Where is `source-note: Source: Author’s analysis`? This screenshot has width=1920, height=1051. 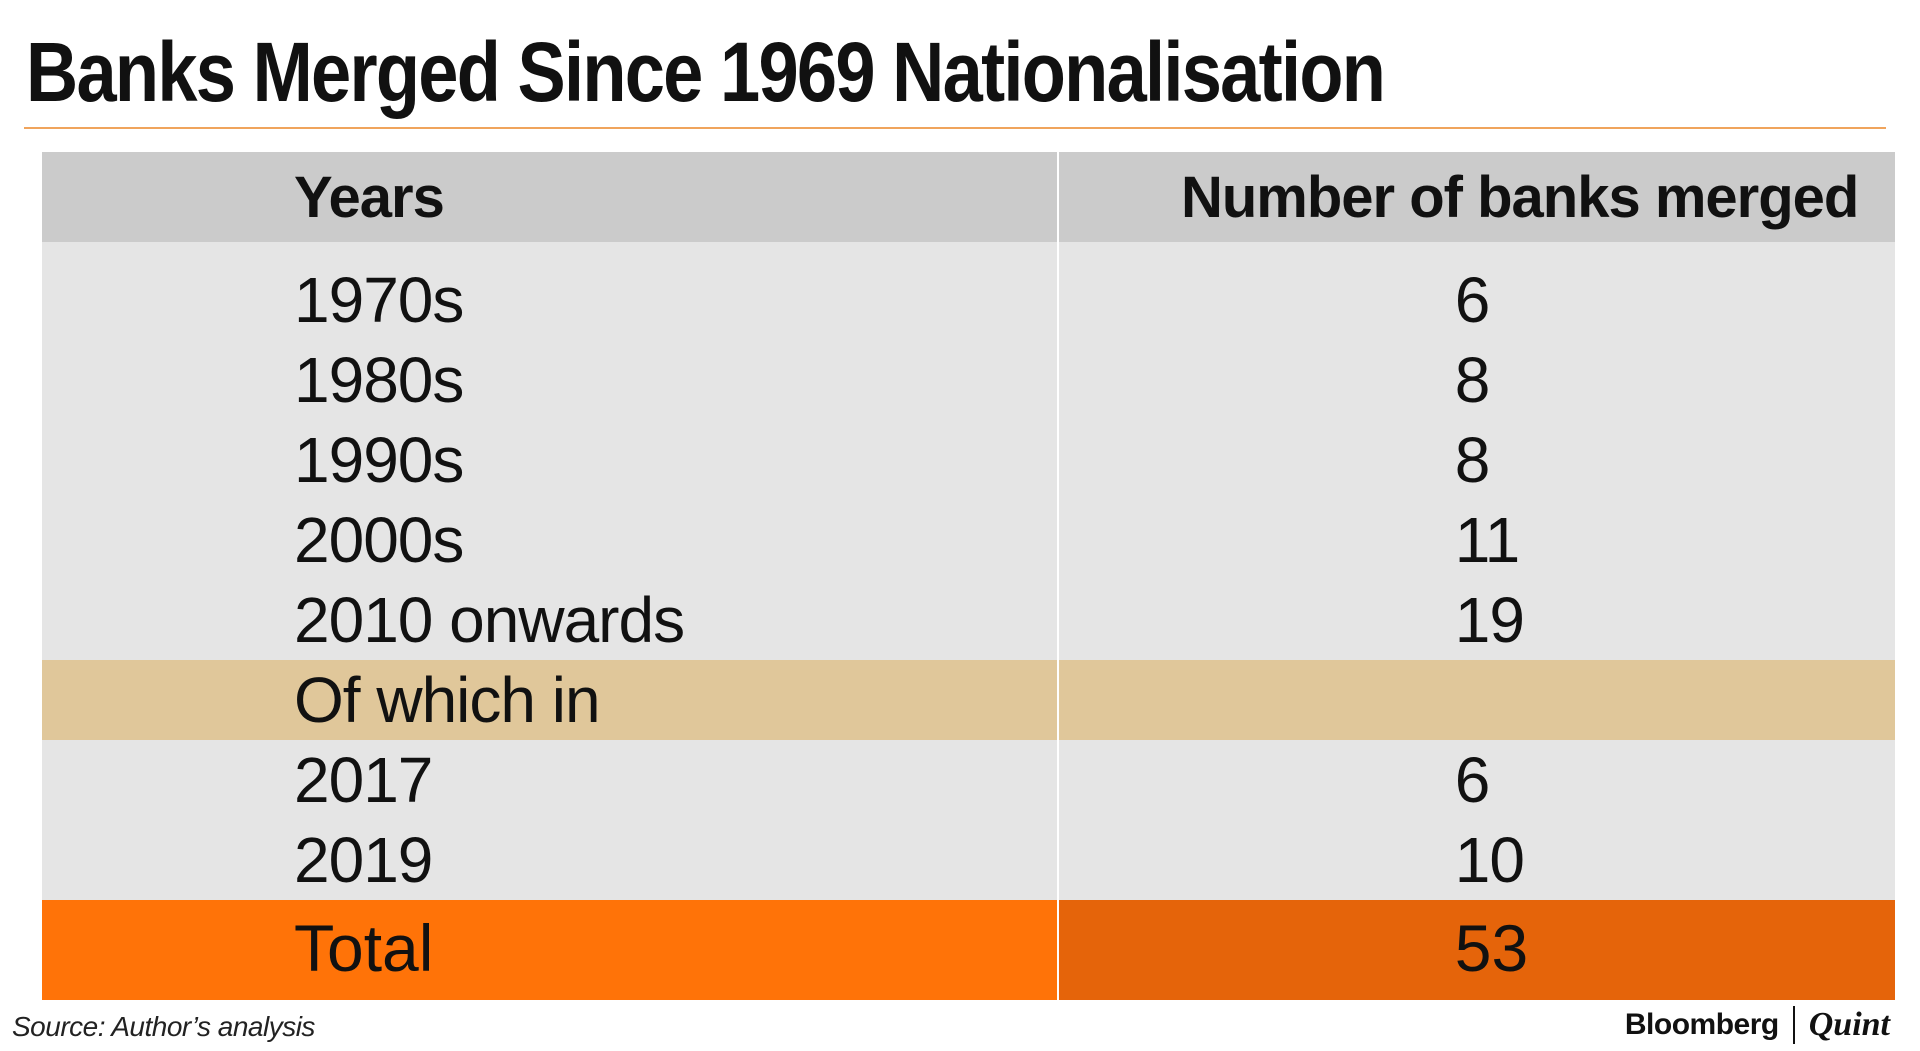 source-note: Source: Author’s analysis is located at coordinates (163, 1026).